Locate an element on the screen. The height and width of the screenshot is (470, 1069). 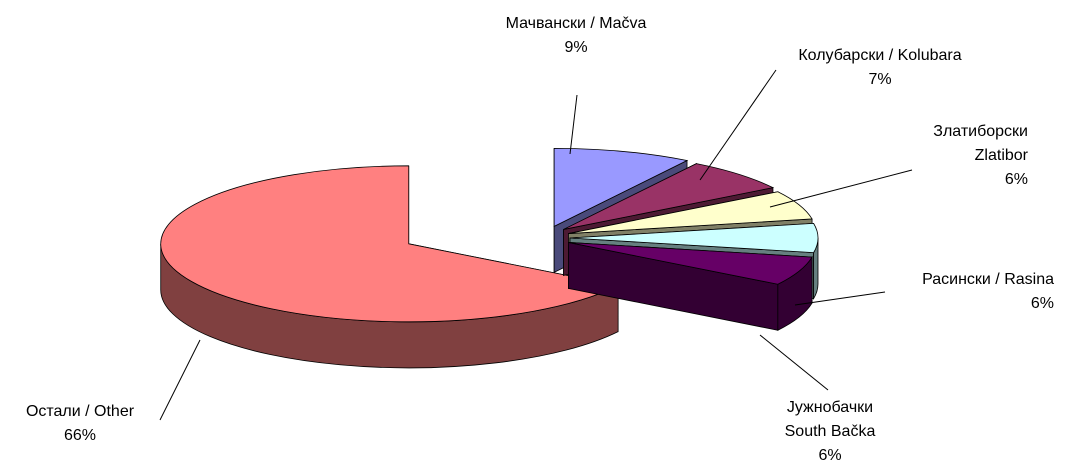
slice-label: Колубарски / Kolubara 7% is located at coordinates (879, 67).